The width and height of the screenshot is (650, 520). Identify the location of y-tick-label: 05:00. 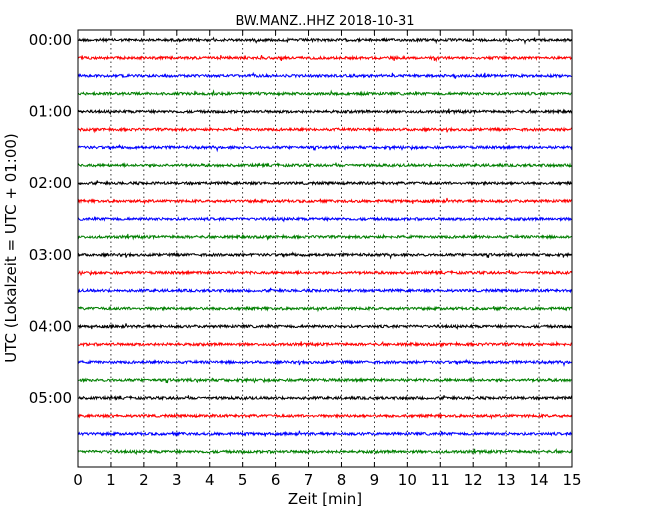
(50, 398).